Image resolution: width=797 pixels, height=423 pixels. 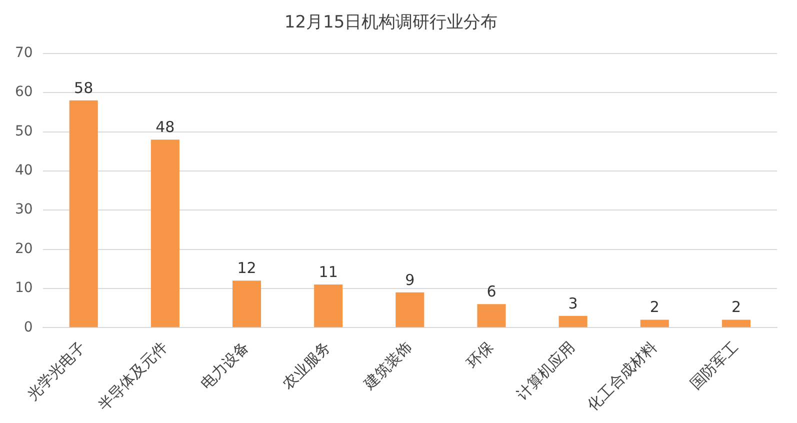 I want to click on y-tick-label: 20, so click(x=23, y=248).